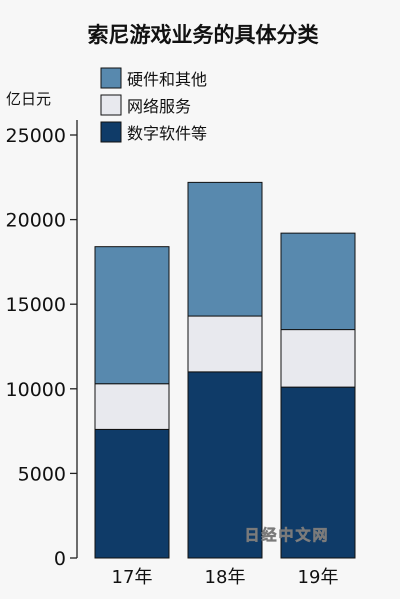 Image resolution: width=400 pixels, height=599 pixels. What do you see at coordinates (36, 305) in the screenshot?
I see `y-tick-label: 15000` at bounding box center [36, 305].